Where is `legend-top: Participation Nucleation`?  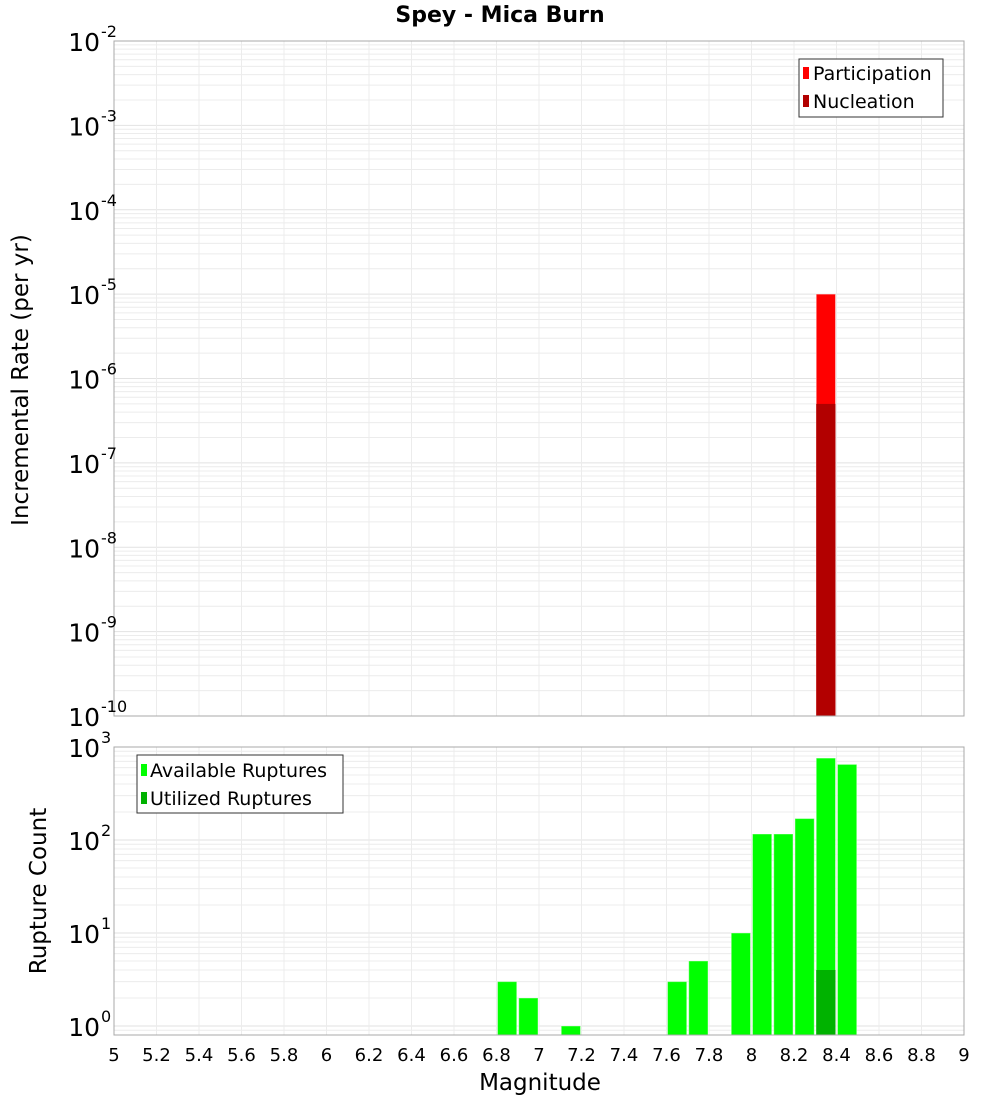
legend-top: Participation Nucleation is located at coordinates (871, 88).